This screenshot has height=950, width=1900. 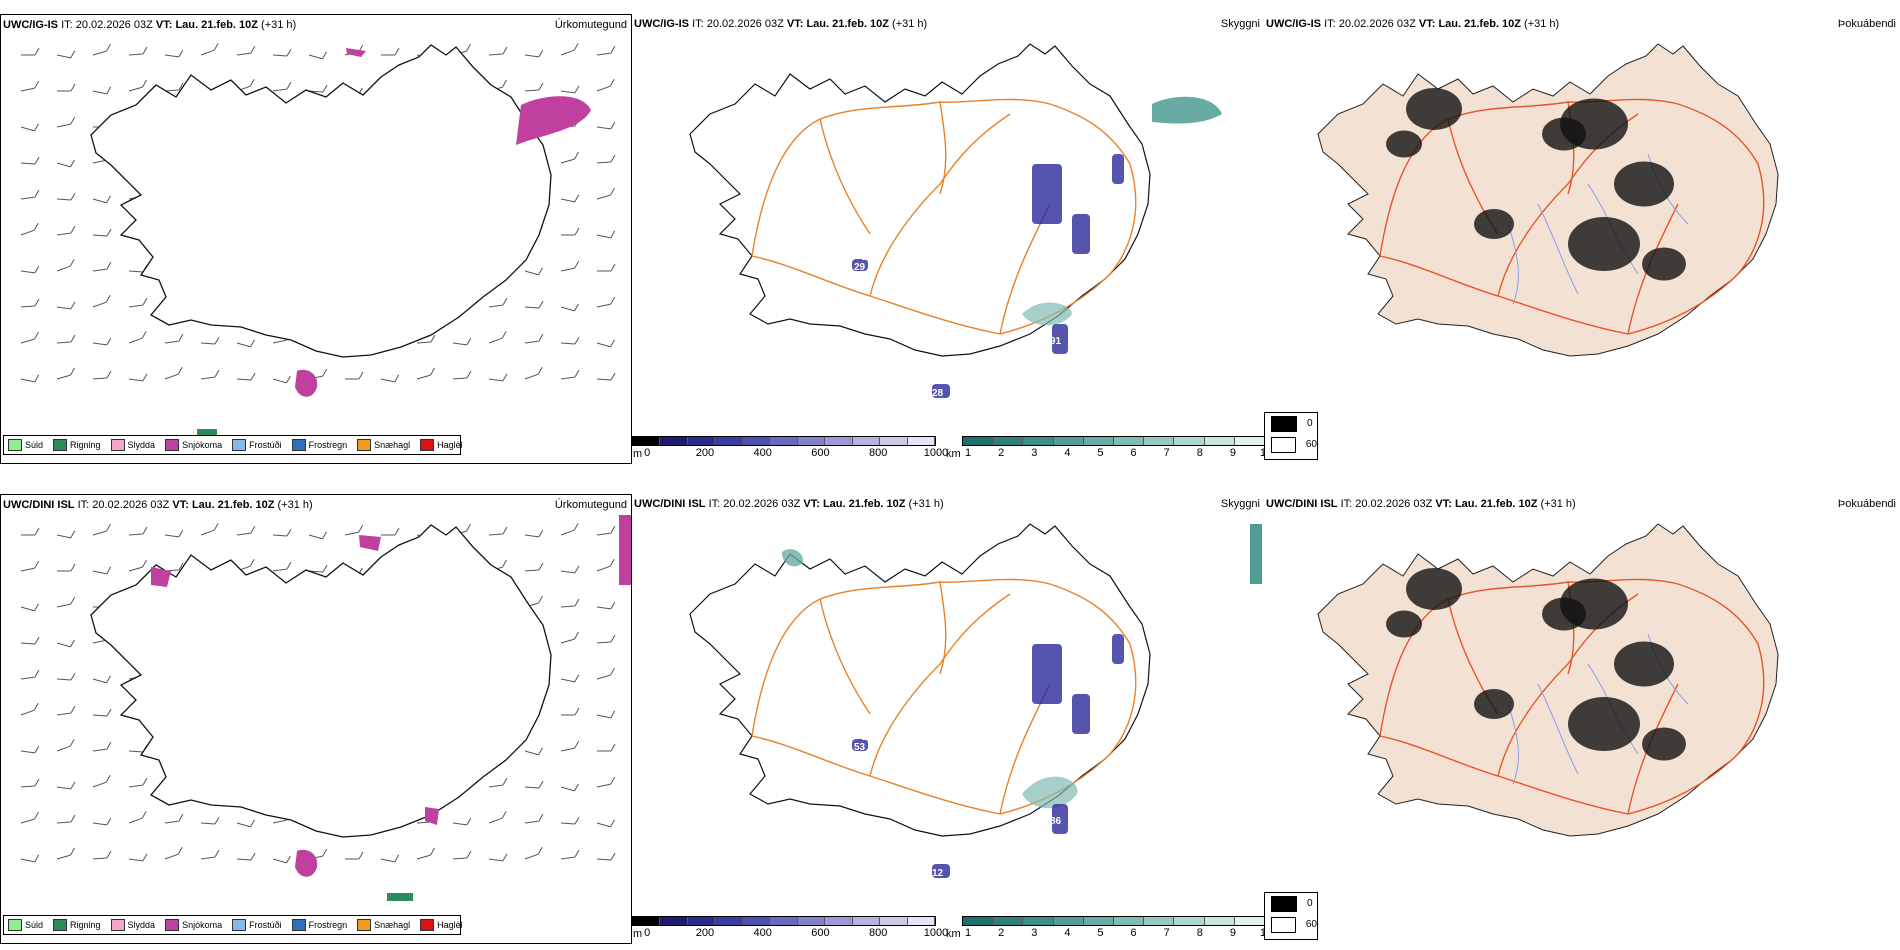 I want to click on low-vis-area-nw, so click(x=792, y=558).